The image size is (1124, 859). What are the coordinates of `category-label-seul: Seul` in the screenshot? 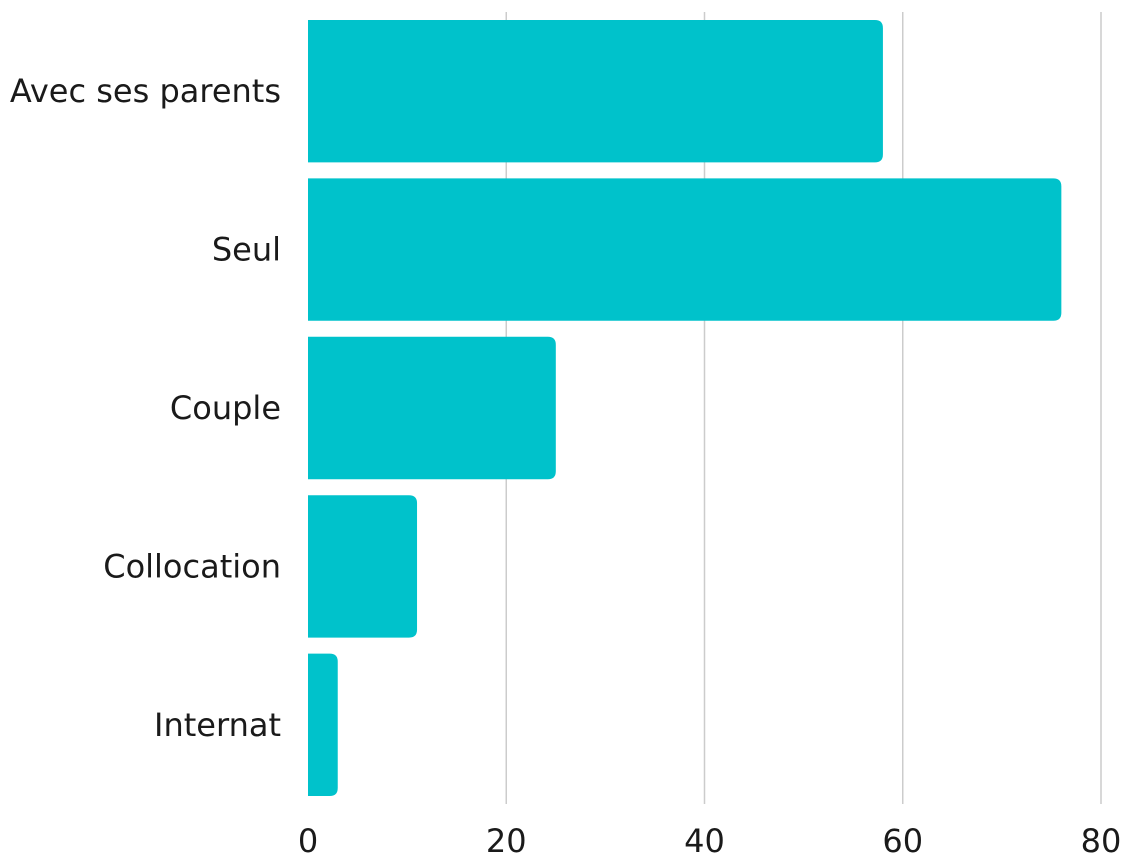 It's located at (246, 250).